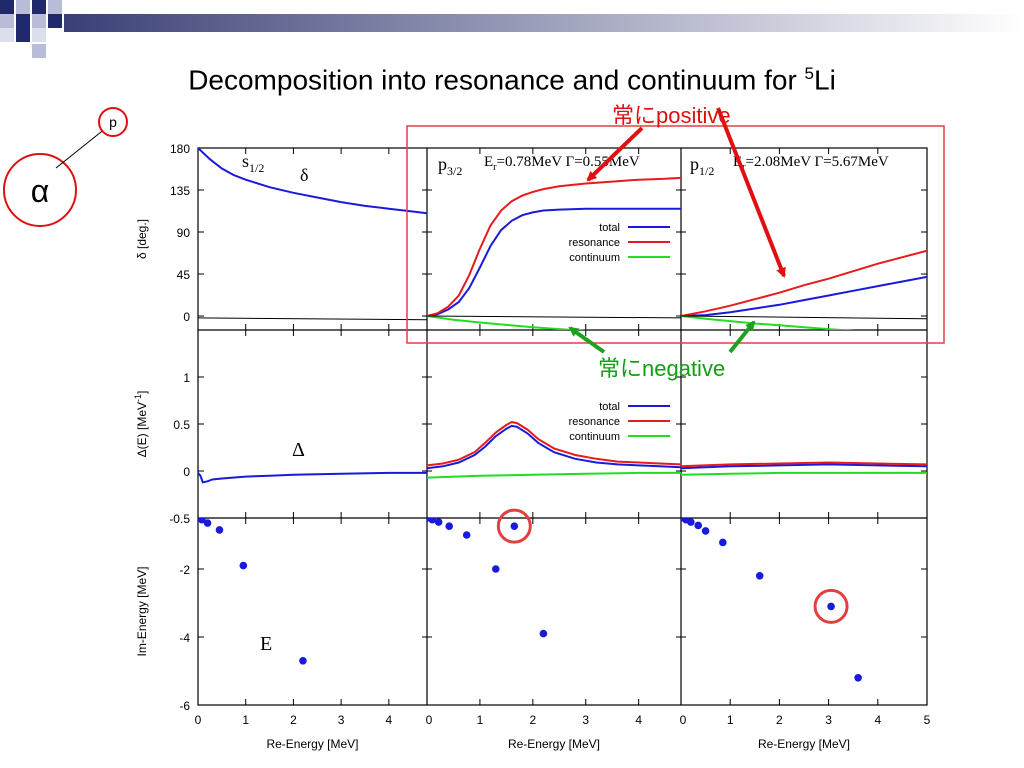 Image resolution: width=1024 pixels, height=768 pixels. I want to click on alpha-label: α, so click(40, 191).